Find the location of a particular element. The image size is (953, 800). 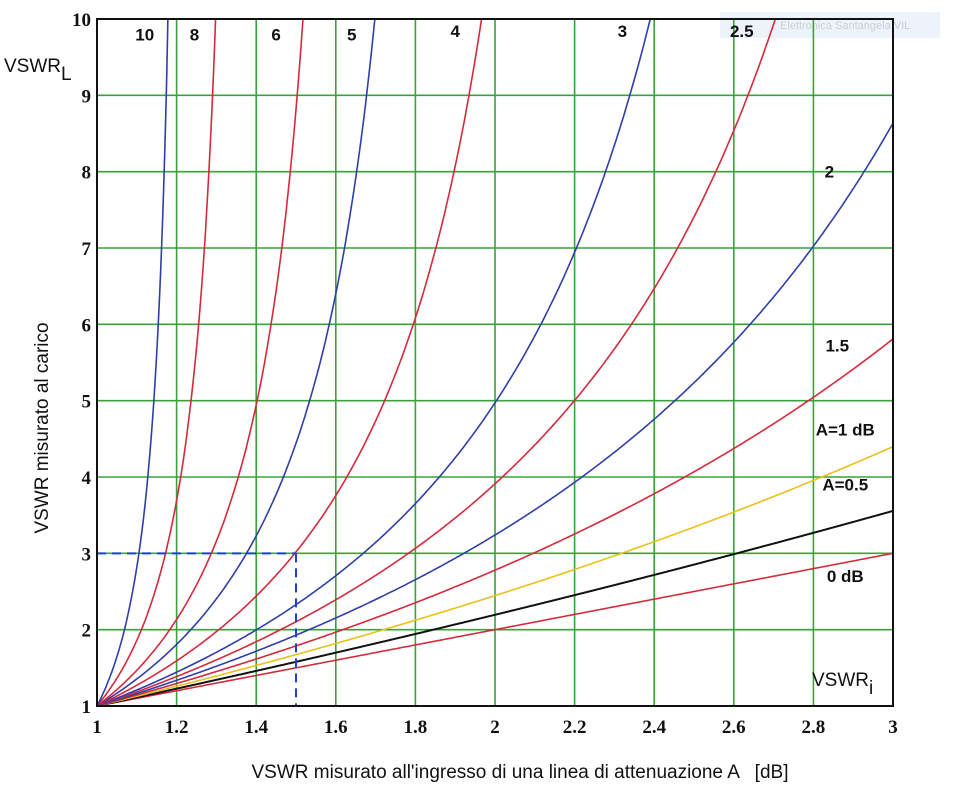

x-tick-label-9: 2.8 is located at coordinates (814, 727).